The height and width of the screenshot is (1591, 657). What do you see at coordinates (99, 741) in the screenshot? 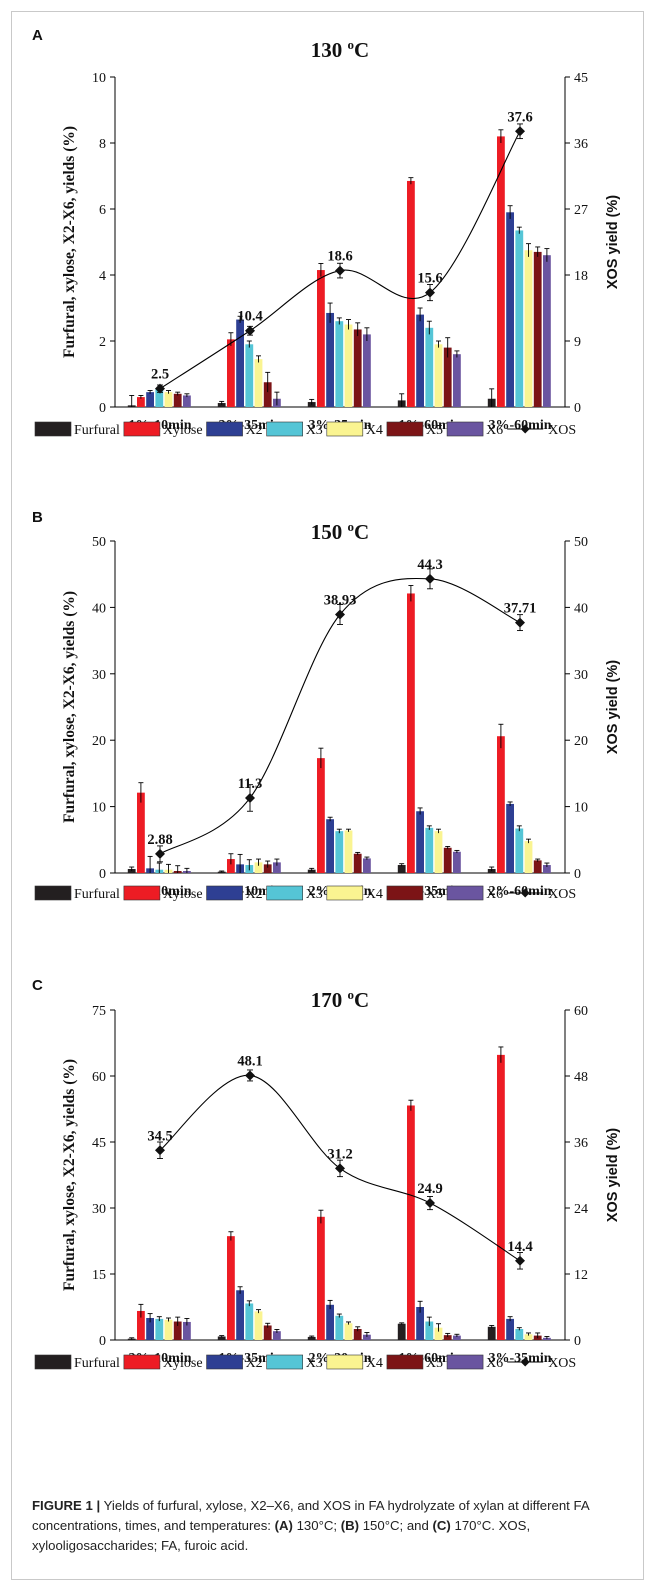
I see `y-tick-label: 20` at bounding box center [99, 741].